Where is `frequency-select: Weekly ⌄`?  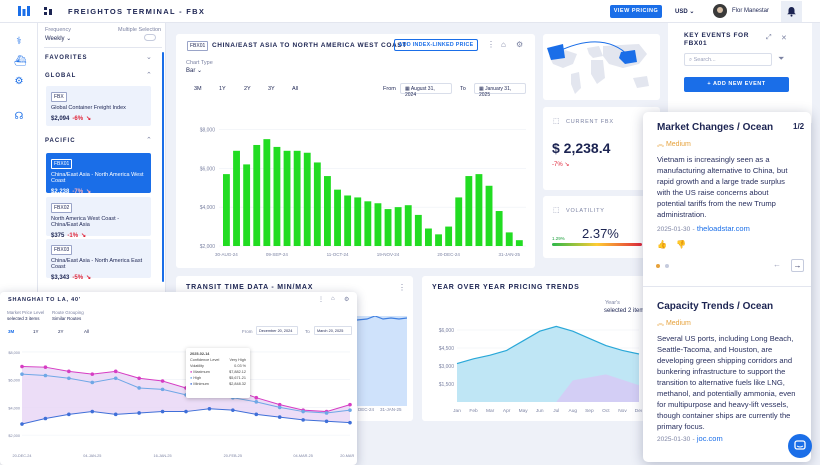
frequency-select: Weekly ⌄ is located at coordinates (58, 39).